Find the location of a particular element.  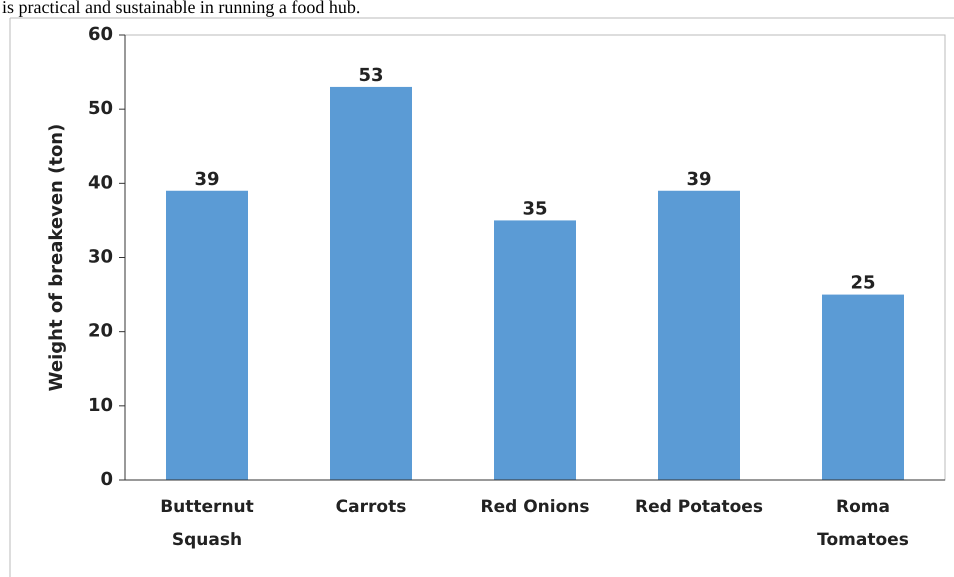

y-tick-label: 40 is located at coordinates (100, 183).